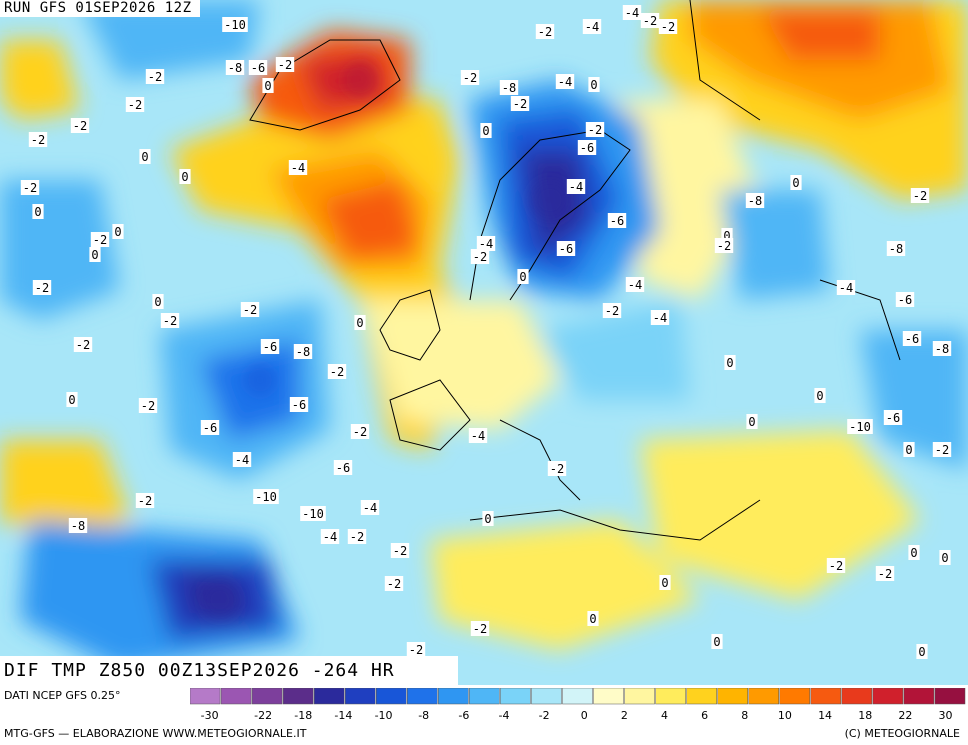 This screenshot has width=968, height=745. Describe the element at coordinates (229, 670) in the screenshot. I see `field-title: DIF TMP Z850 00Z13SEP2026 -264 HR` at that location.